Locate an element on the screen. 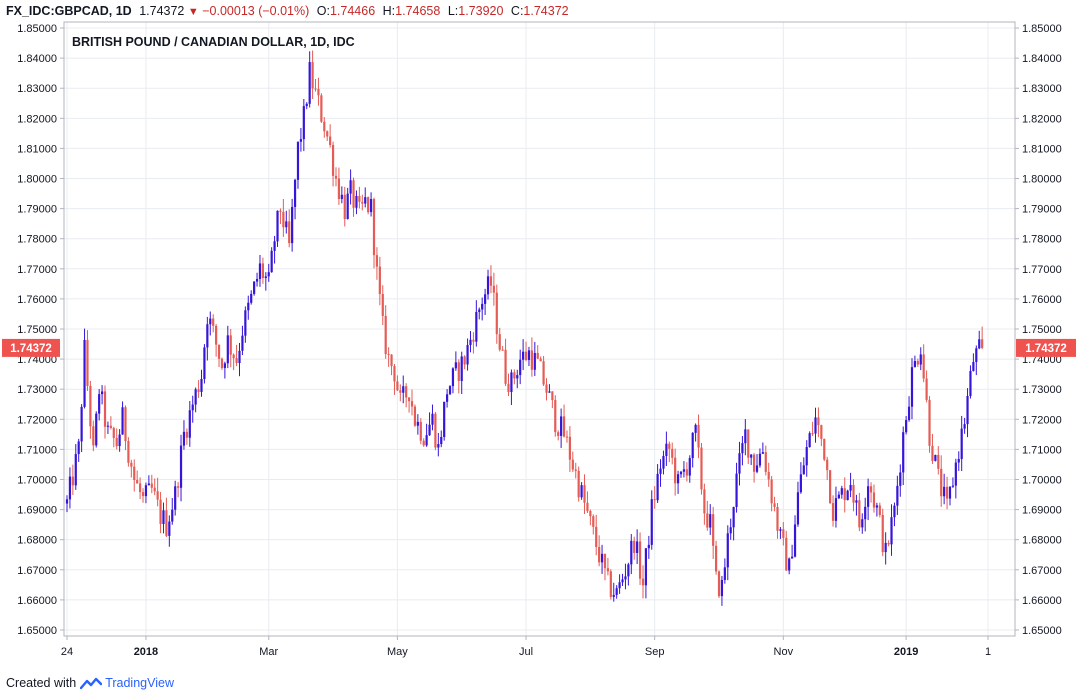 This screenshot has height=697, width=1079. y-tick-label: 1.68000 is located at coordinates (1042, 541).